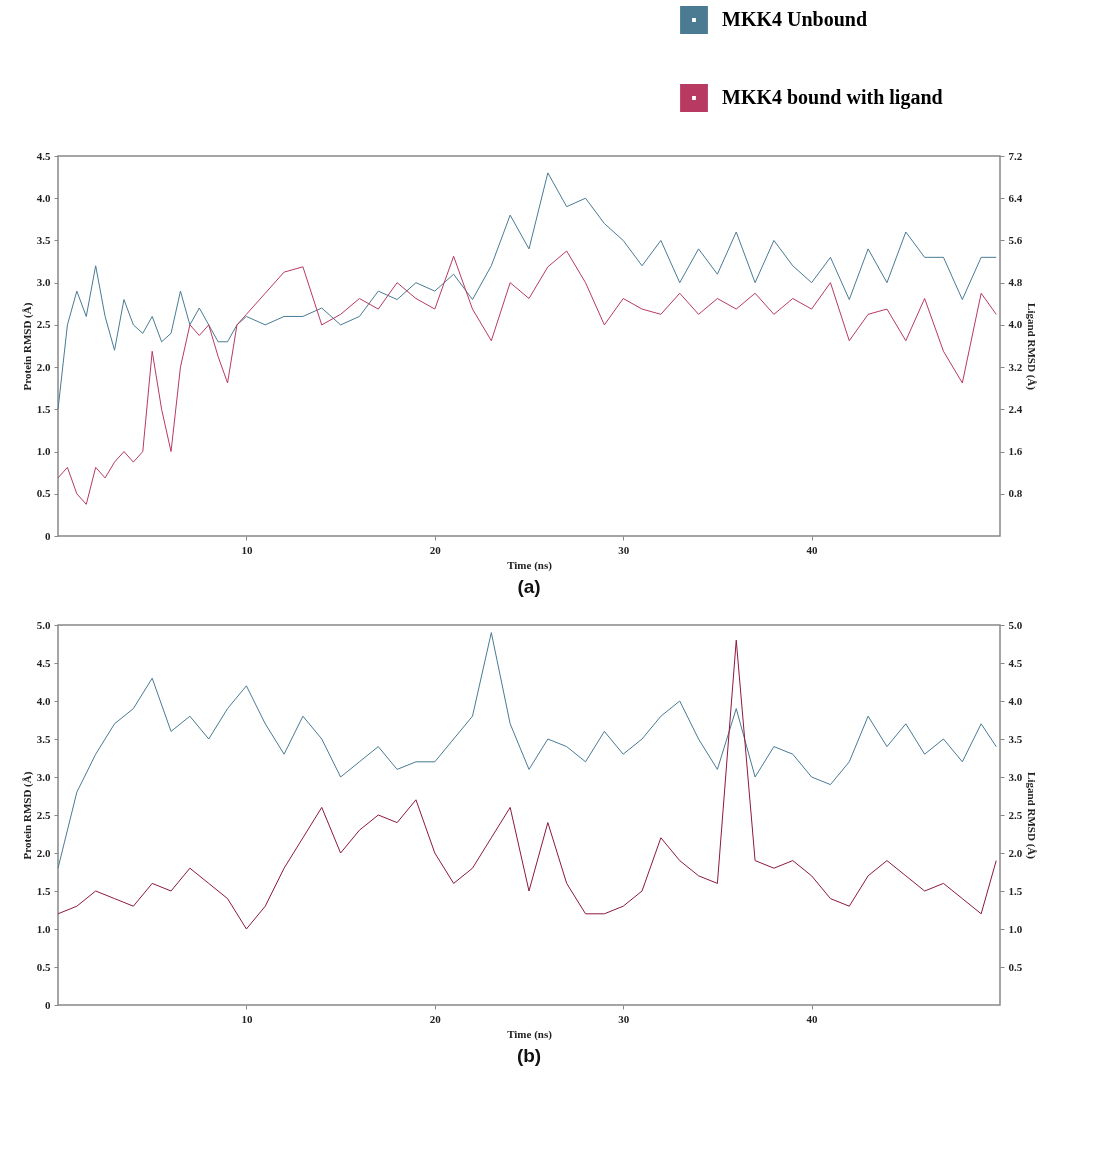 The height and width of the screenshot is (1167, 1094). I want to click on y2-tick-label: 3.2, so click(1015, 366).